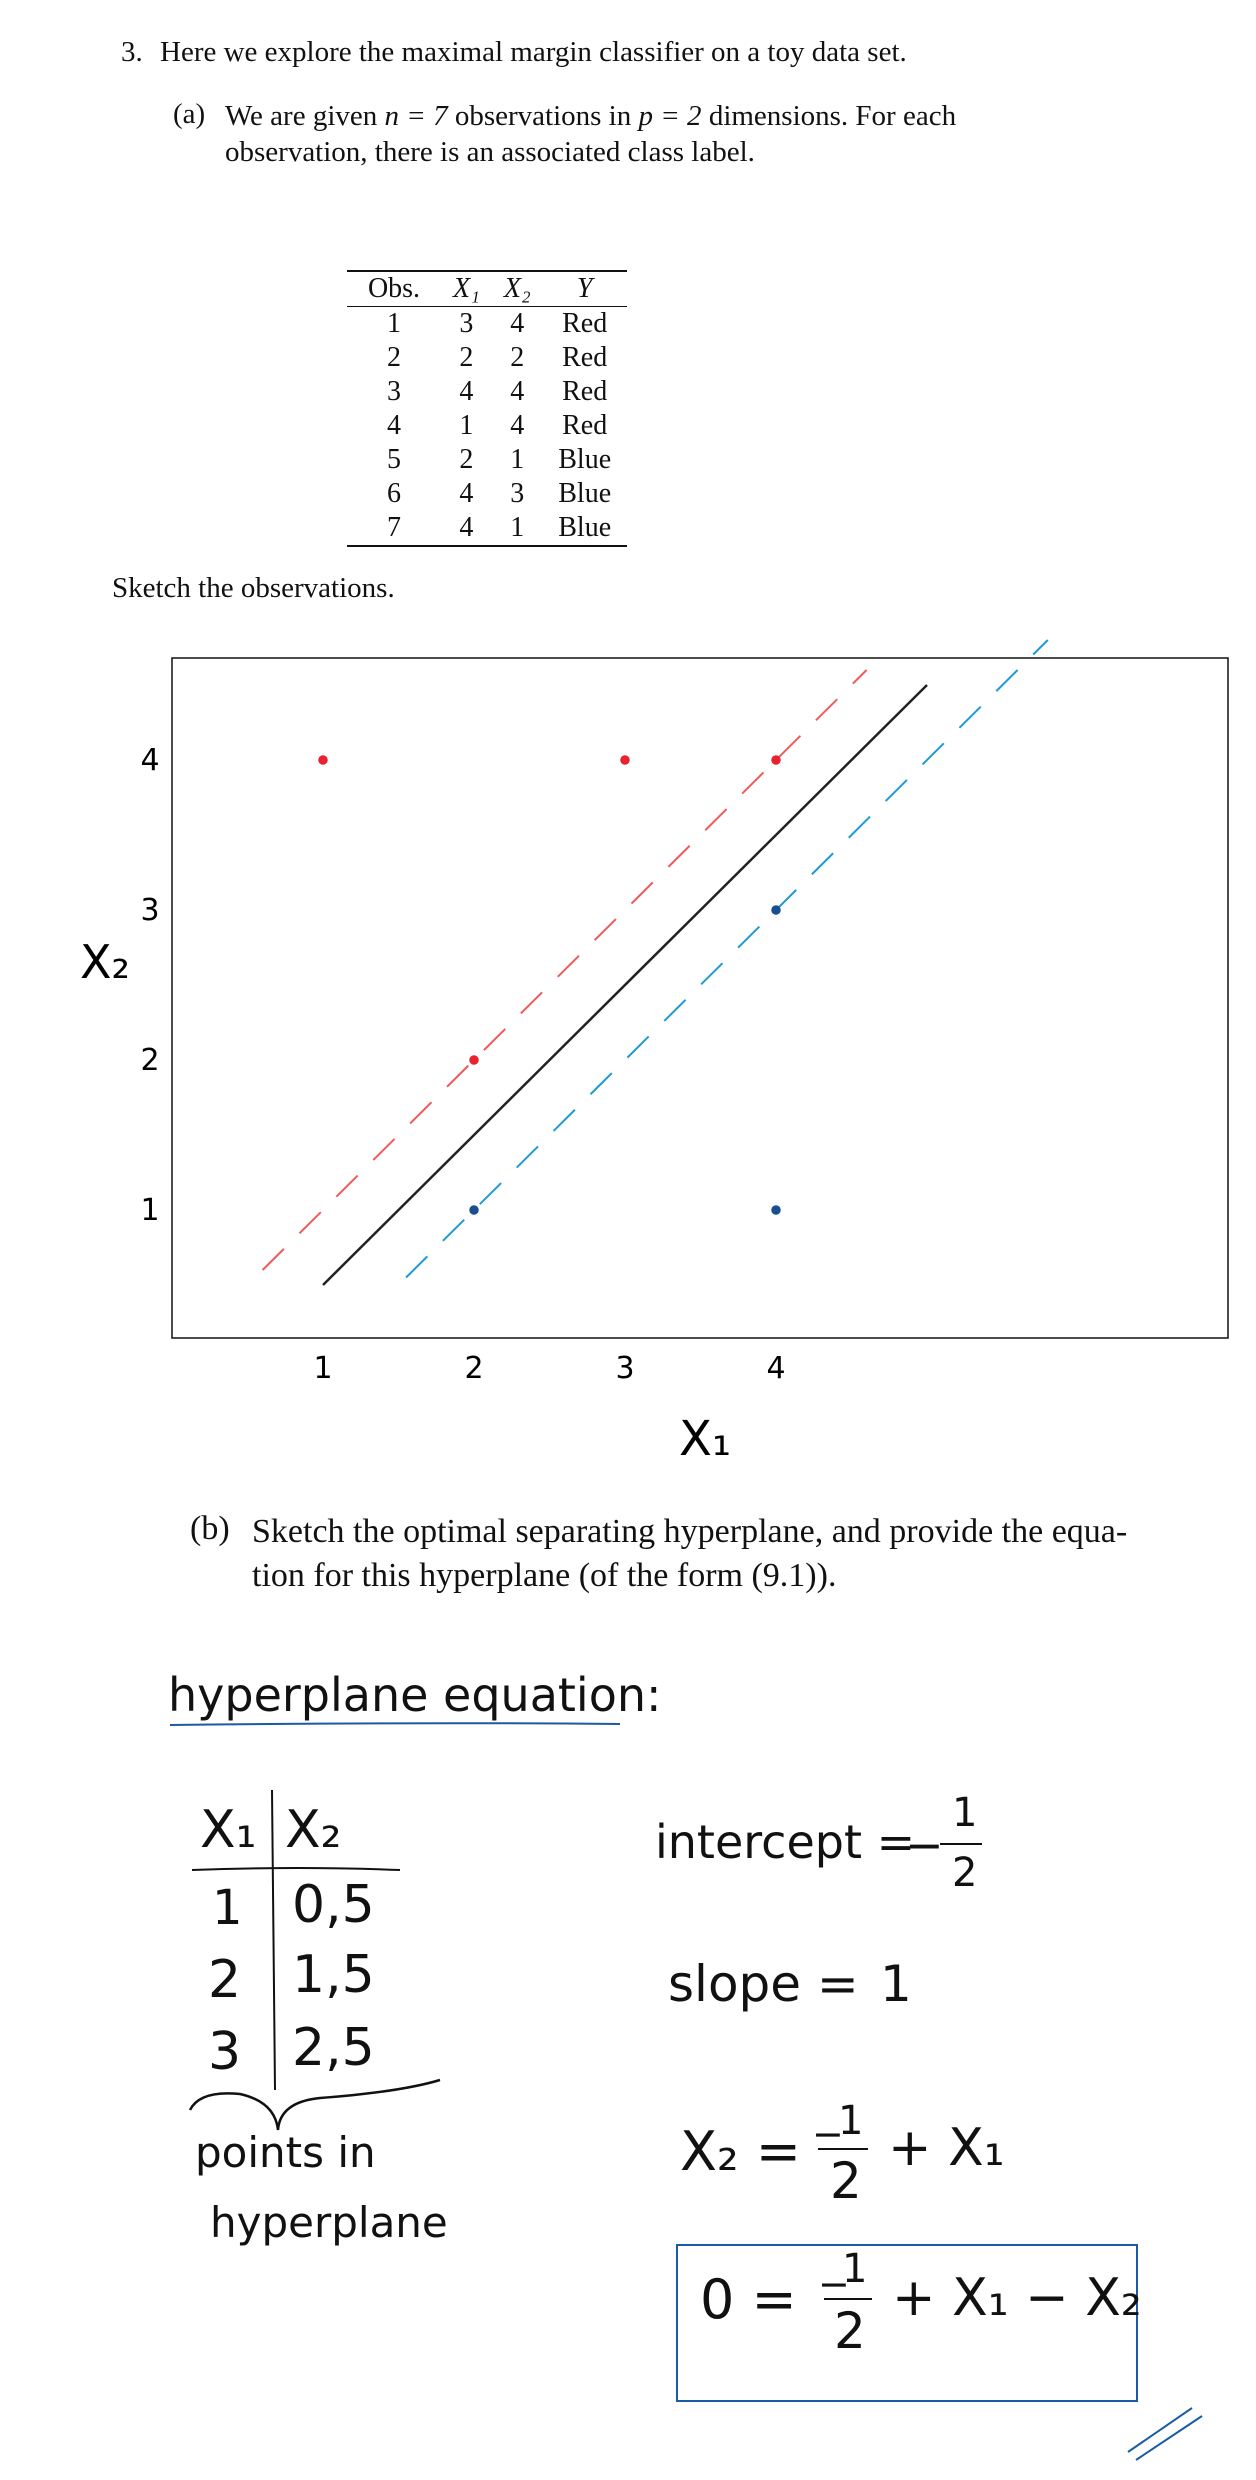 Image resolution: width=1256 pixels, height=2480 pixels. What do you see at coordinates (907, 2323) in the screenshot?
I see `final-equation-box` at bounding box center [907, 2323].